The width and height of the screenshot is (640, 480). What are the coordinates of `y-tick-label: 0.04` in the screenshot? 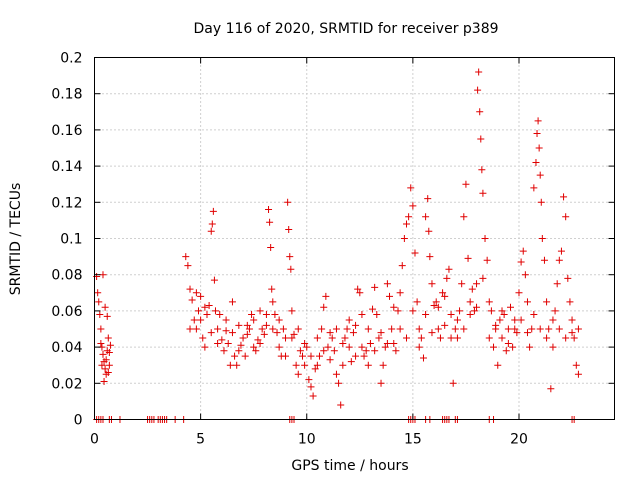 It's located at (66, 348).